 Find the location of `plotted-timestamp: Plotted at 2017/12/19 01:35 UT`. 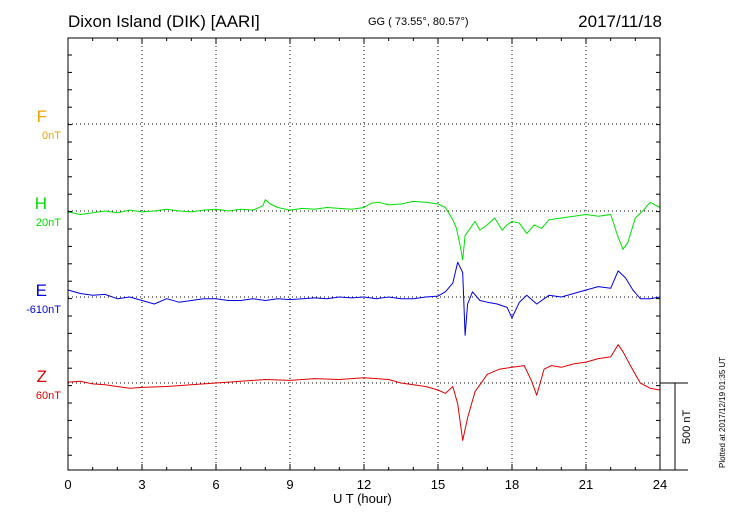

plotted-timestamp: Plotted at 2017/12/19 01:35 UT is located at coordinates (722, 412).